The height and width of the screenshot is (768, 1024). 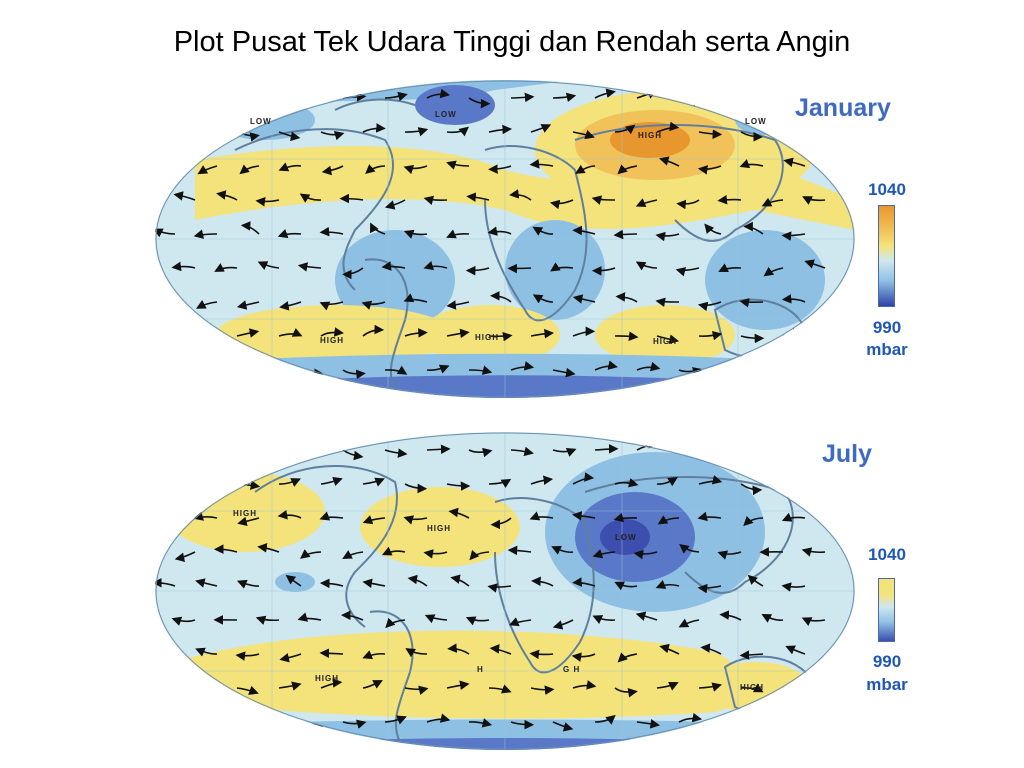 What do you see at coordinates (439, 528) in the screenshot?
I see `label-high-atlantic-north: HIGH` at bounding box center [439, 528].